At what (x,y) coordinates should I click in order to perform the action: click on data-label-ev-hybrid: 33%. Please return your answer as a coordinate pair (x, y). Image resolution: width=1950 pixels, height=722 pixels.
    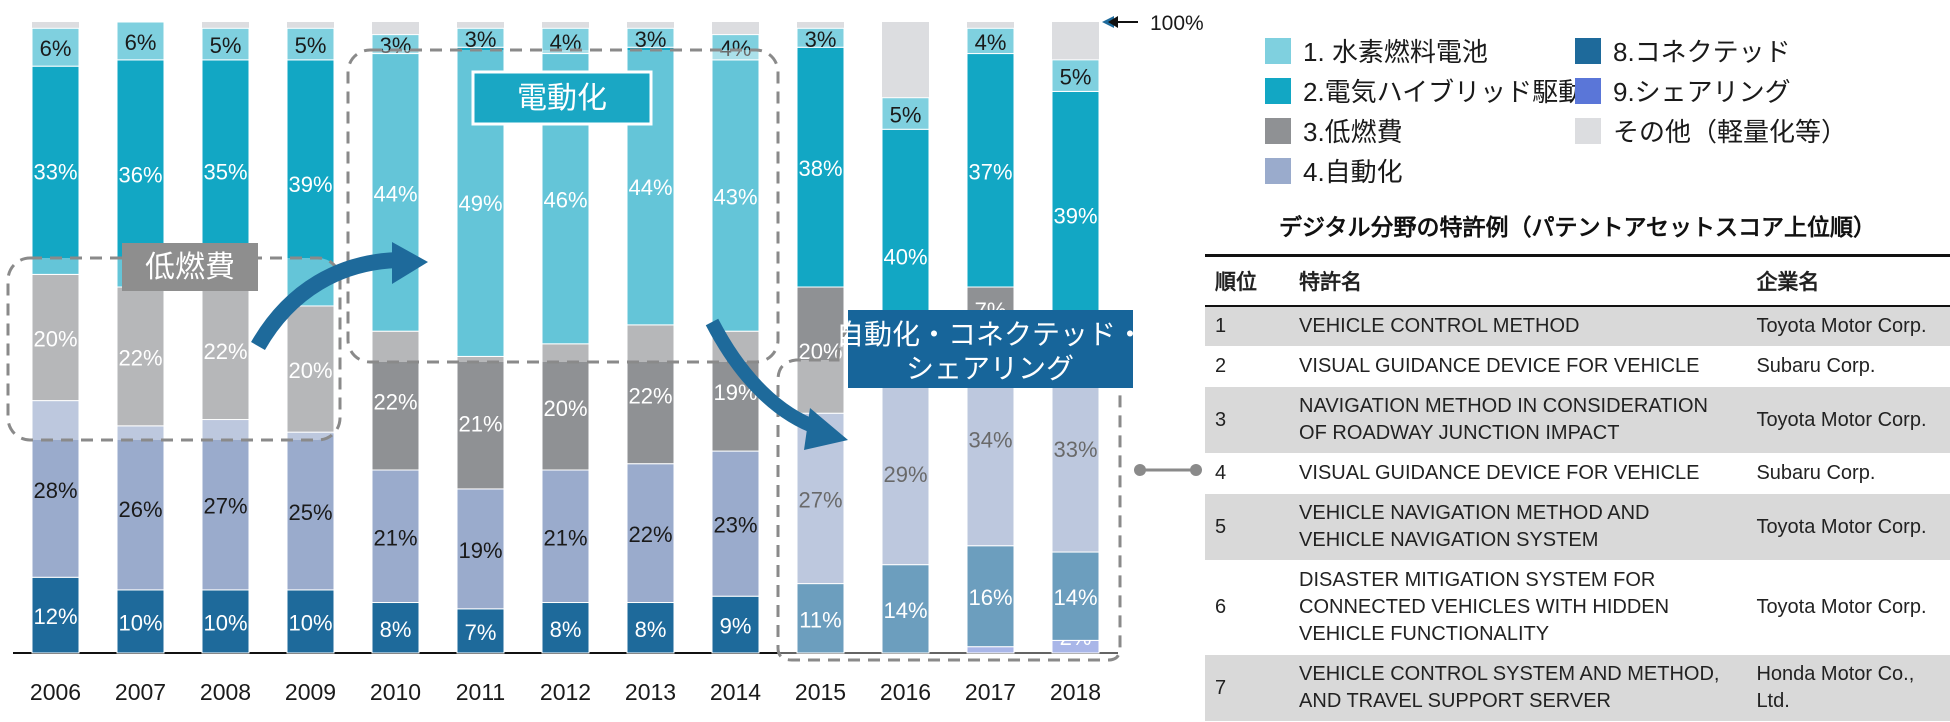
    Looking at the image, I should click on (55, 171).